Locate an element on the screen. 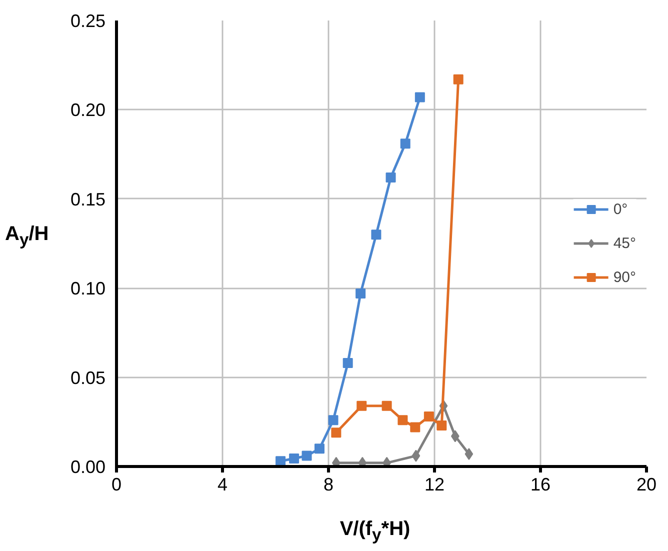  y-tick-label: 0.20 is located at coordinates (88, 110).